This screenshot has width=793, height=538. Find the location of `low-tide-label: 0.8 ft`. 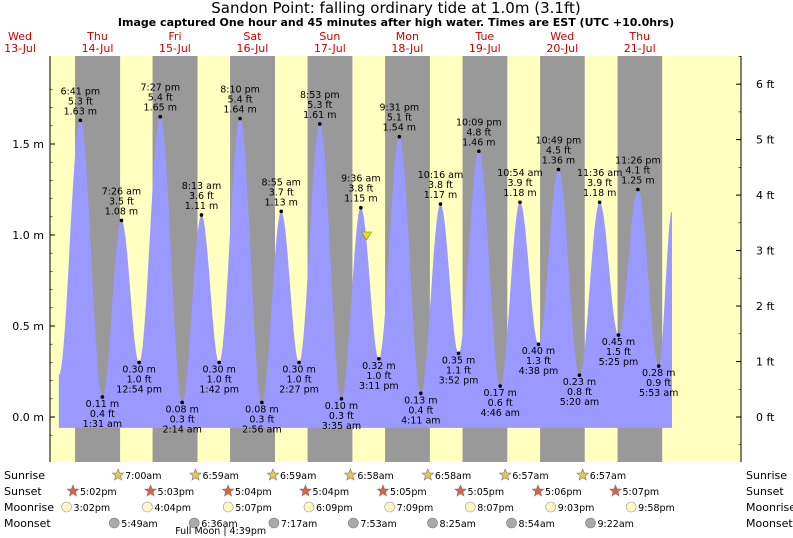

low-tide-label: 0.8 ft is located at coordinates (579, 392).